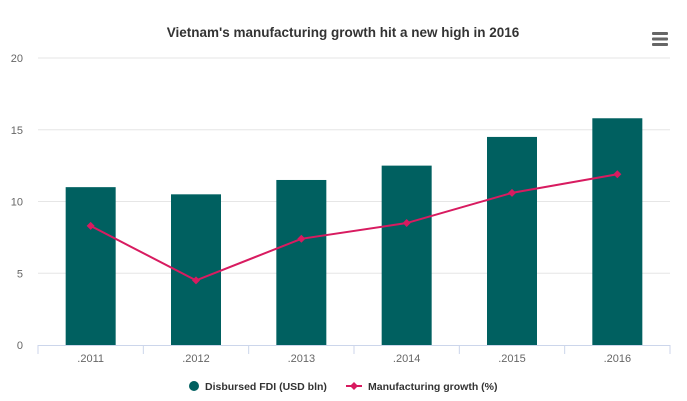 Image resolution: width=687 pixels, height=401 pixels. Describe the element at coordinates (90, 359) in the screenshot. I see `x-tick-label: .2011` at that location.